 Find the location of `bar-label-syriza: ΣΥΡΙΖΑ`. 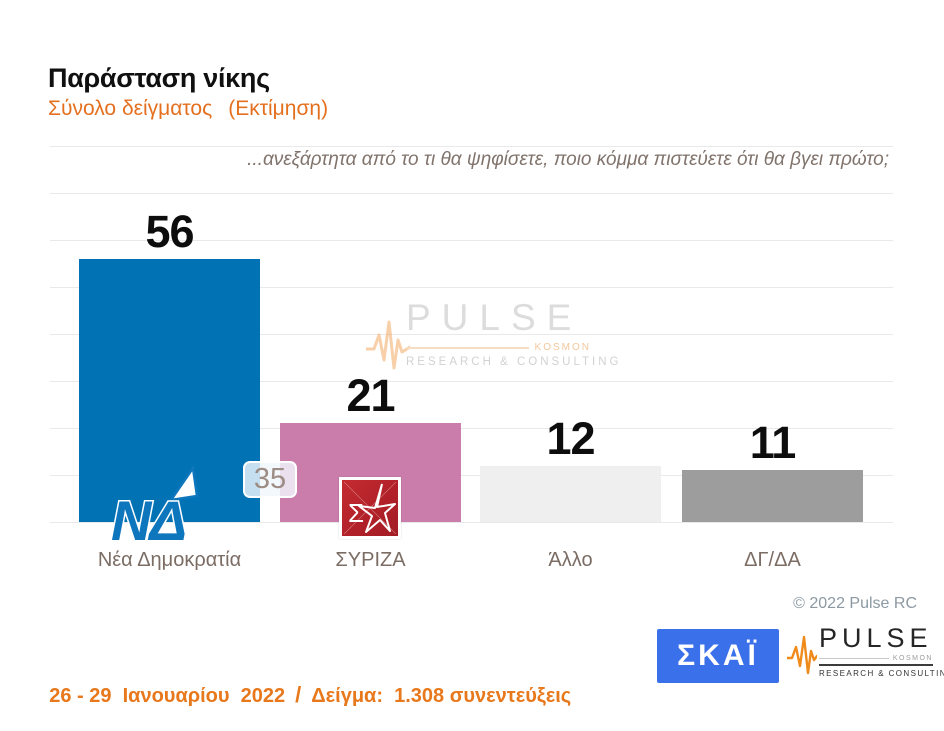

bar-label-syriza: ΣΥΡΙΖΑ is located at coordinates (370, 560).